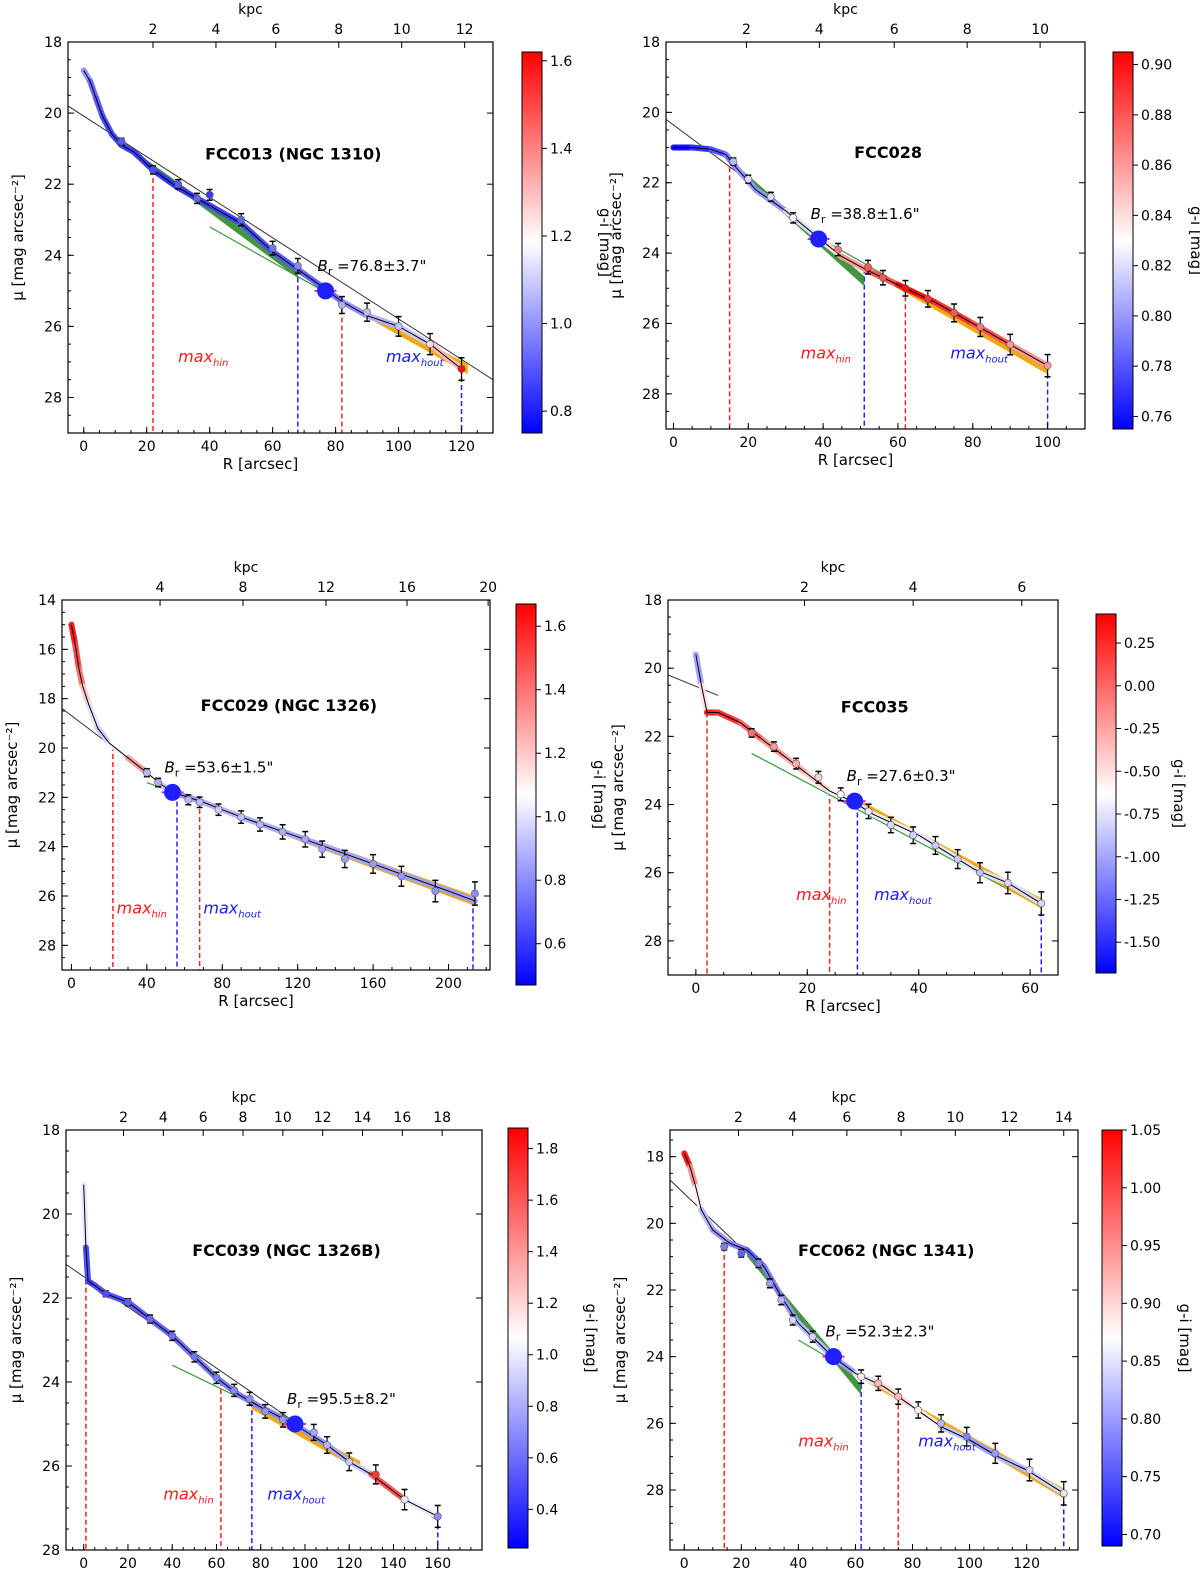  Describe the element at coordinates (1145, 1362) in the screenshot. I see `colorbar-tick-label: 0.85` at that location.